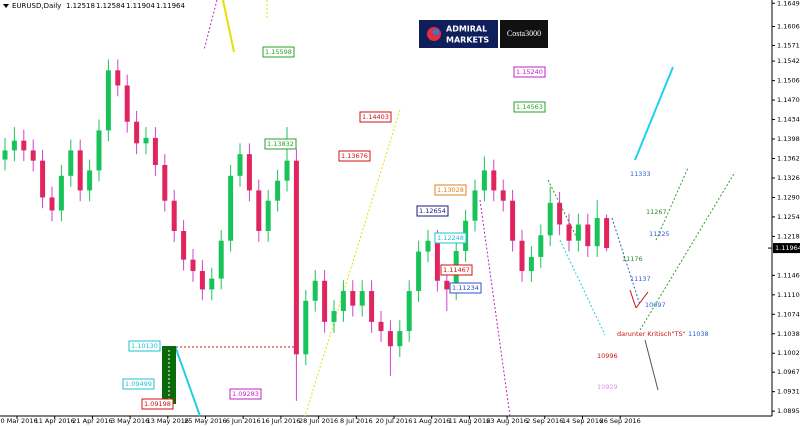 This screenshot has height=426, width=800. What do you see at coordinates (470, 421) in the screenshot?
I see `x-tick-label: 11 Aug 2016` at bounding box center [470, 421].